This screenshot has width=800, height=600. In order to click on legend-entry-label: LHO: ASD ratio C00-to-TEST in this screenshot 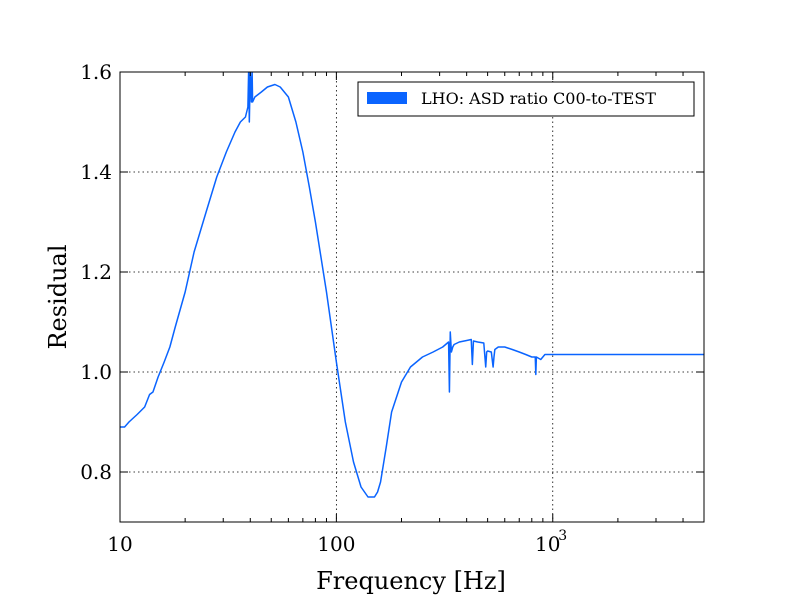, I will do `click(538, 98)`.